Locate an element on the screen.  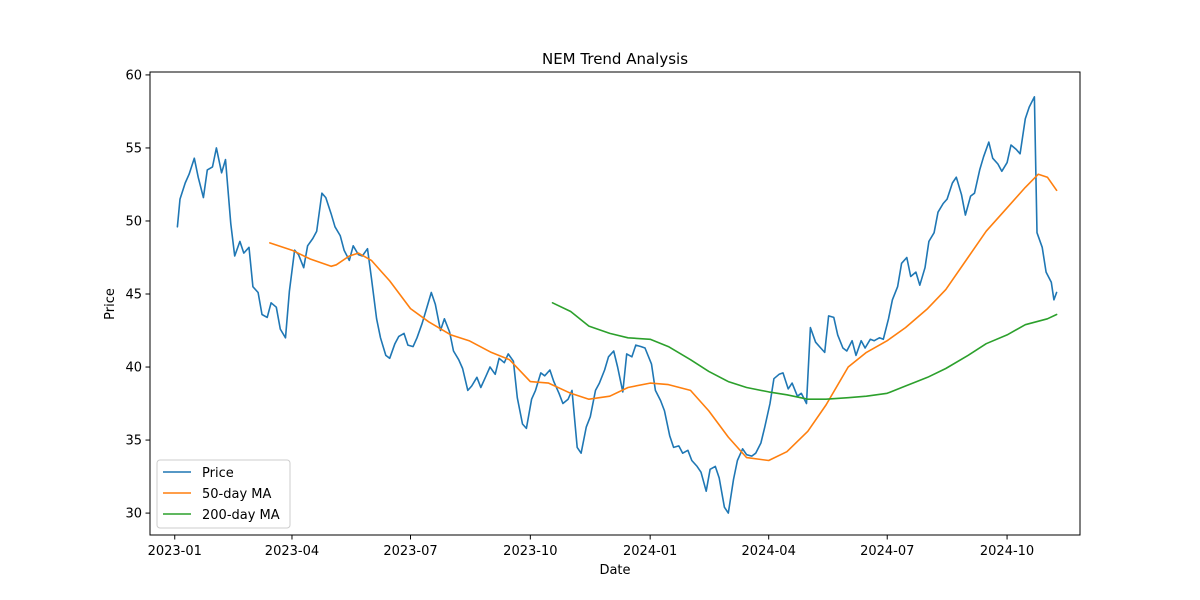
legend-label-price: Price is located at coordinates (218, 473).